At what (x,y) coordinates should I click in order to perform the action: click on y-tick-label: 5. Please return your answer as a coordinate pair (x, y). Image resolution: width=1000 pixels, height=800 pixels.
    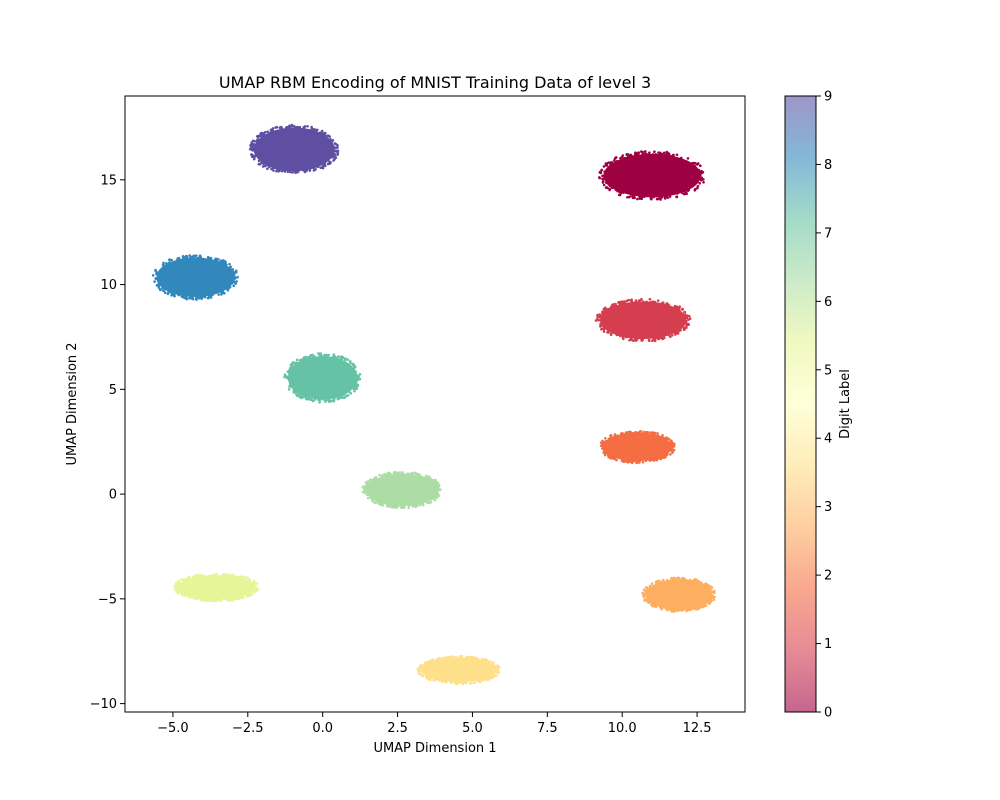
    Looking at the image, I should click on (113, 390).